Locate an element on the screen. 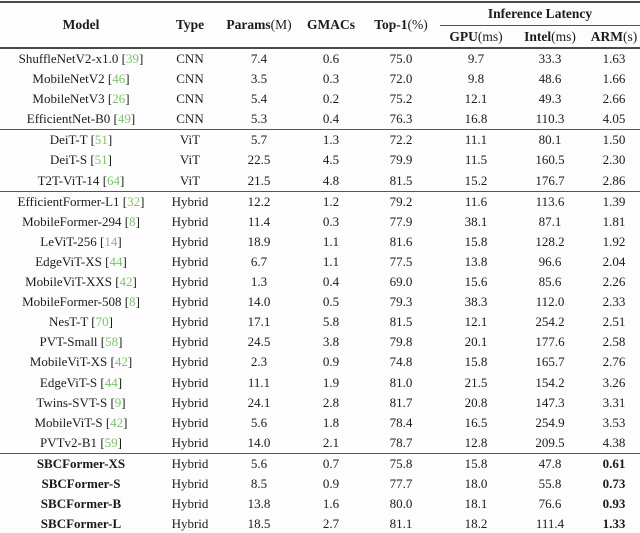 This screenshot has height=533, width=640. cell-model: SBCFormer-XS is located at coordinates (81, 463).